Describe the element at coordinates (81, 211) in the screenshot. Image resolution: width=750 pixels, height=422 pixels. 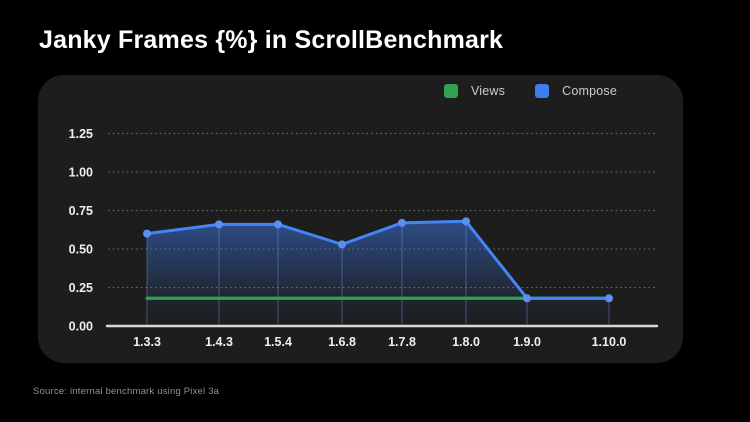
I see `y-tick-label: 0.75` at that location.